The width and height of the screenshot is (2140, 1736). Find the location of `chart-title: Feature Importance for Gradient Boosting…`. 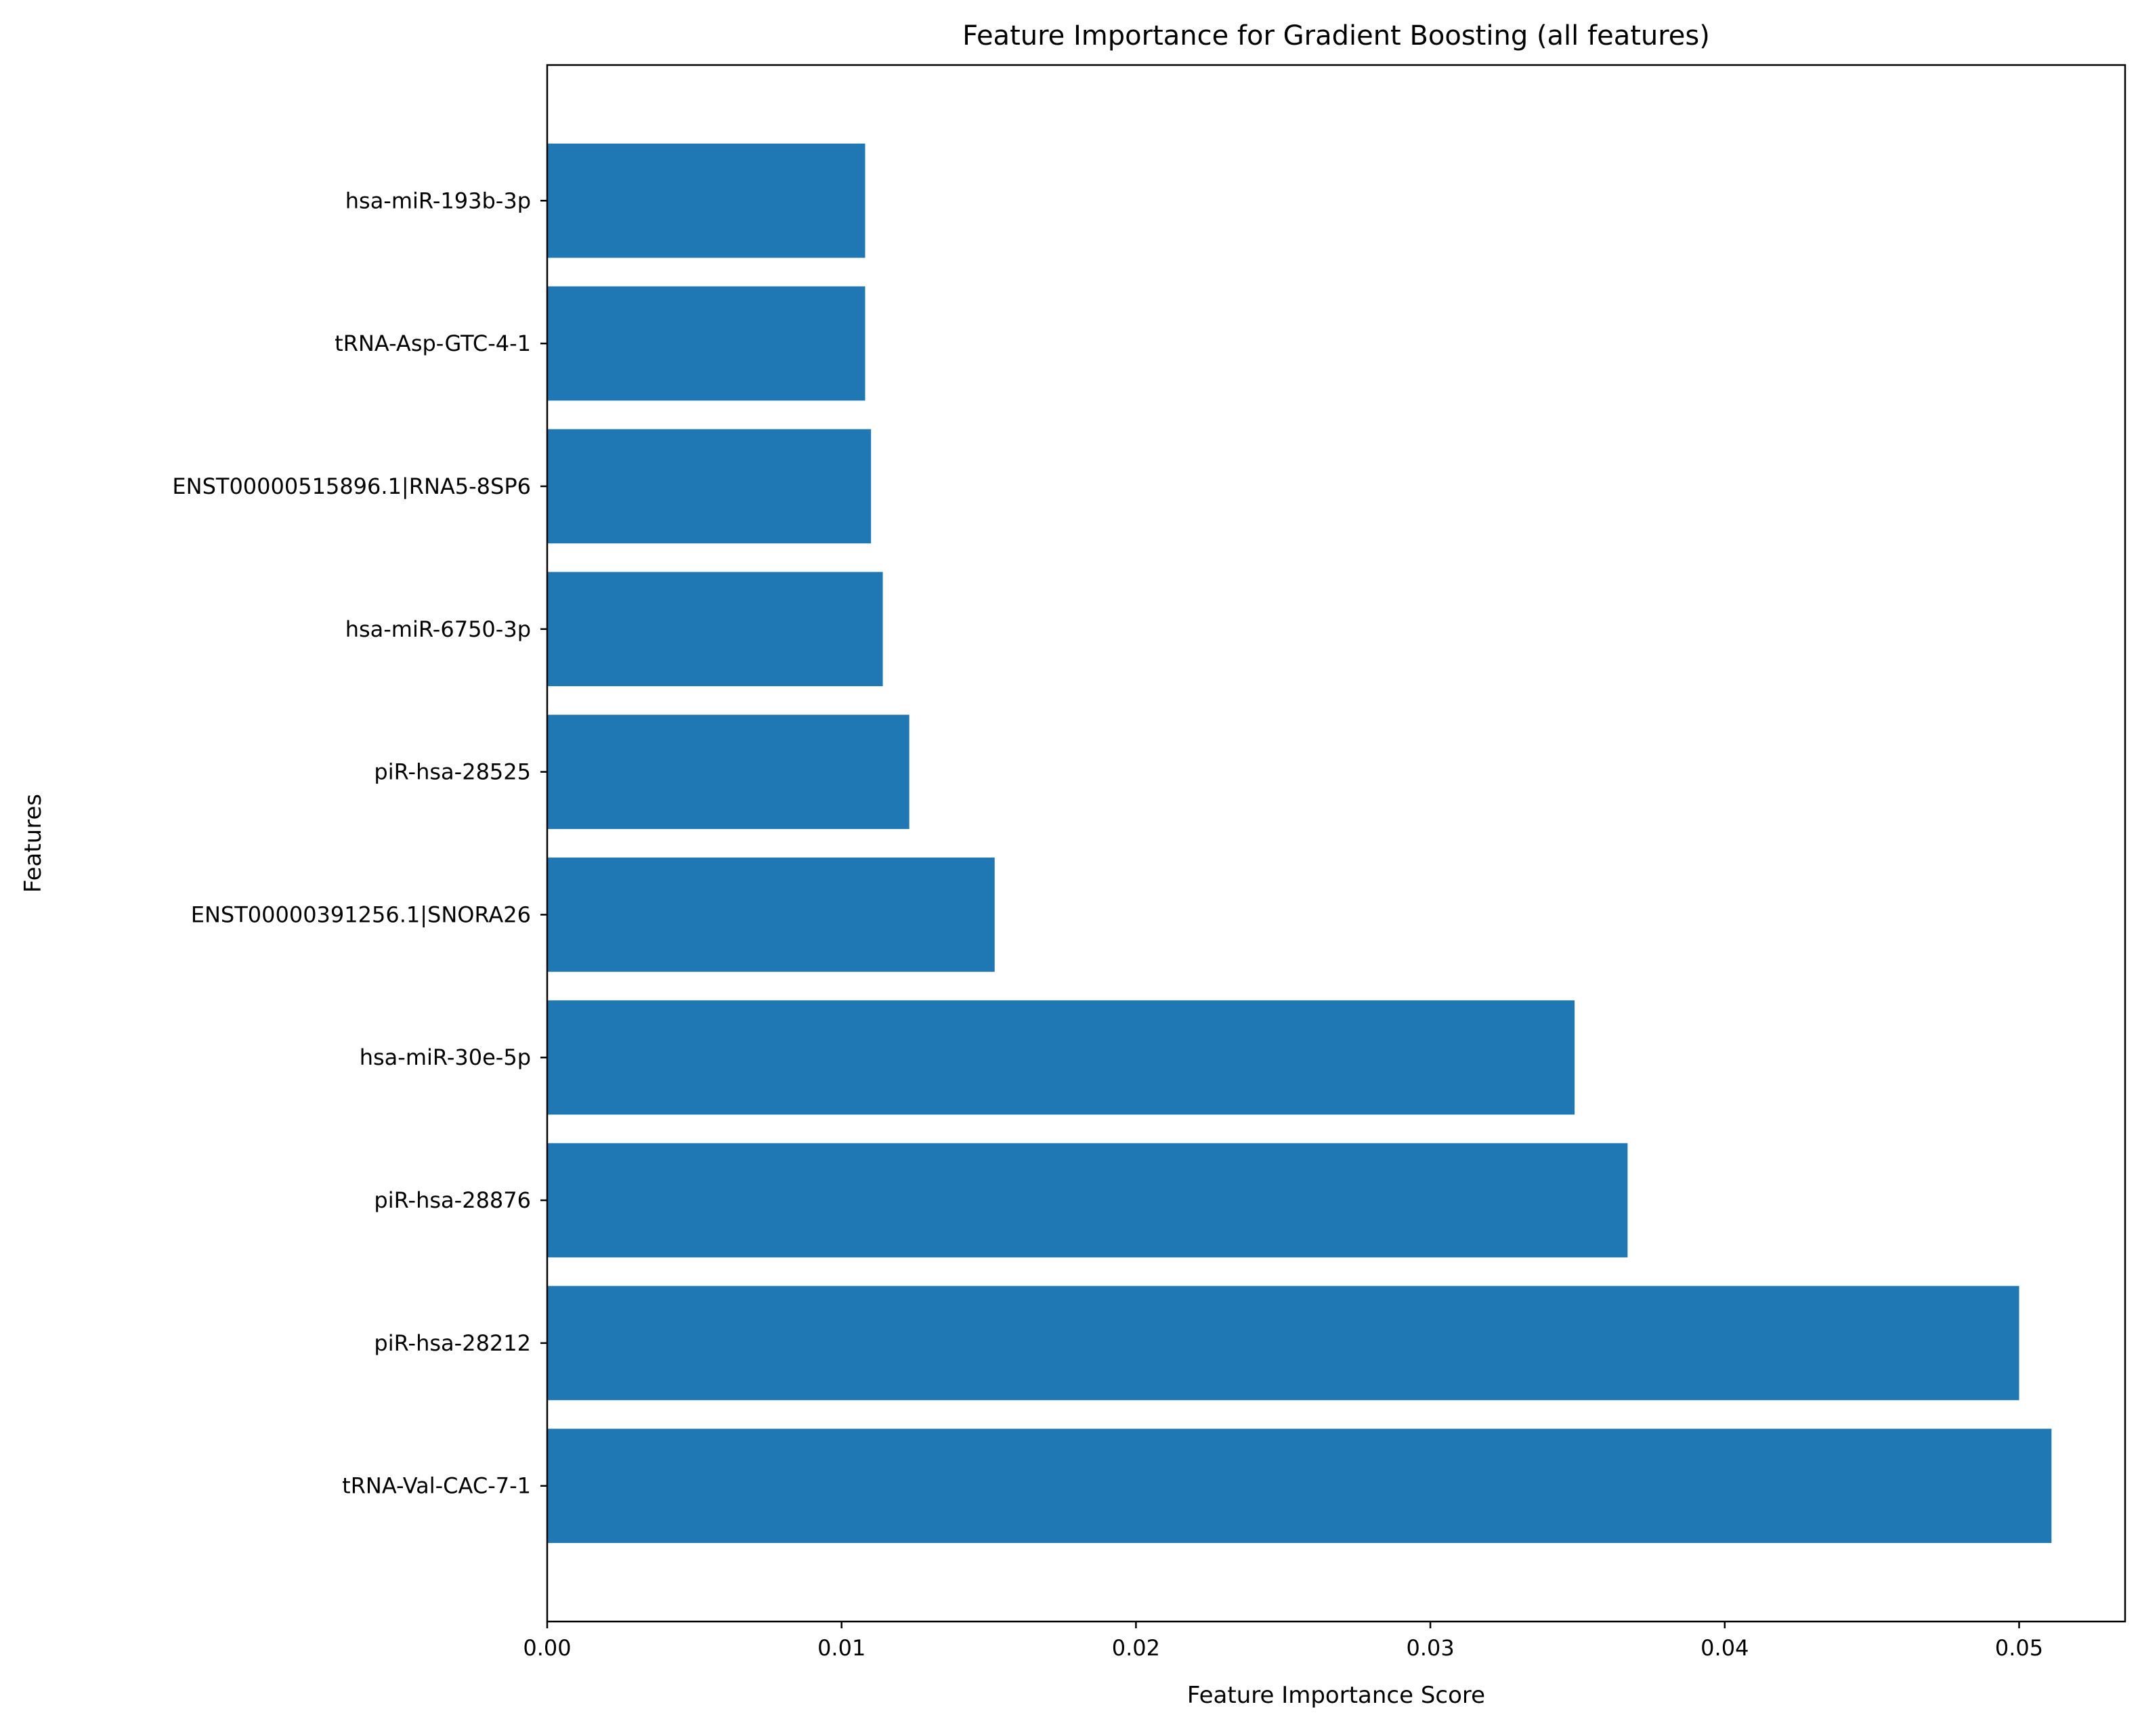

chart-title: Feature Importance for Gradient Boosting… is located at coordinates (1336, 35).